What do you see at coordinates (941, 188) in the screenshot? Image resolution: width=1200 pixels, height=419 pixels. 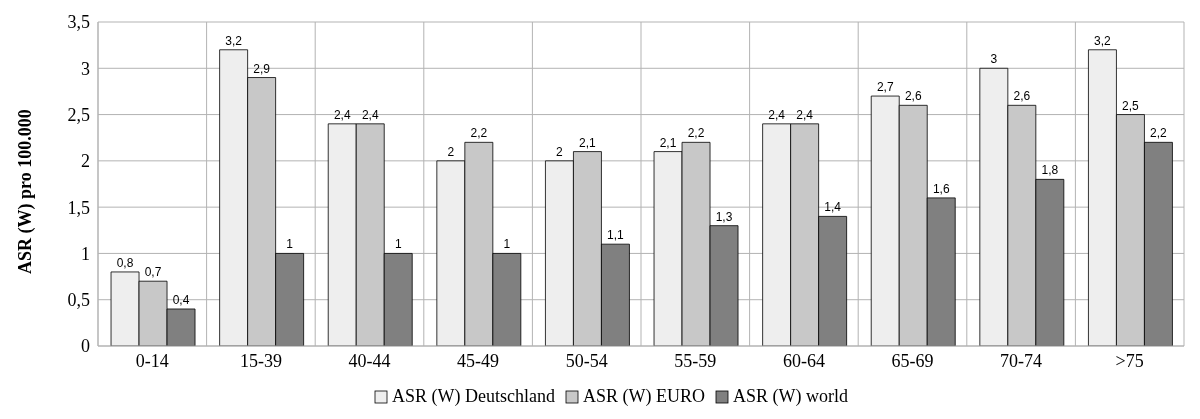 I see `data-label: 1,6` at bounding box center [941, 188].